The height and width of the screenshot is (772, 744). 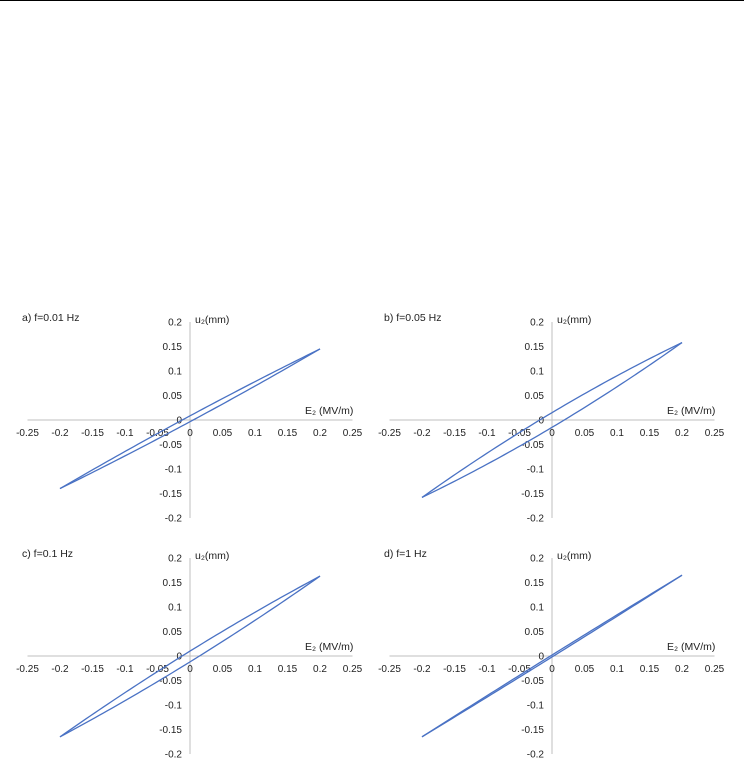 What do you see at coordinates (51, 318) in the screenshot?
I see `panel-title: a) f=0.01 Hz` at bounding box center [51, 318].